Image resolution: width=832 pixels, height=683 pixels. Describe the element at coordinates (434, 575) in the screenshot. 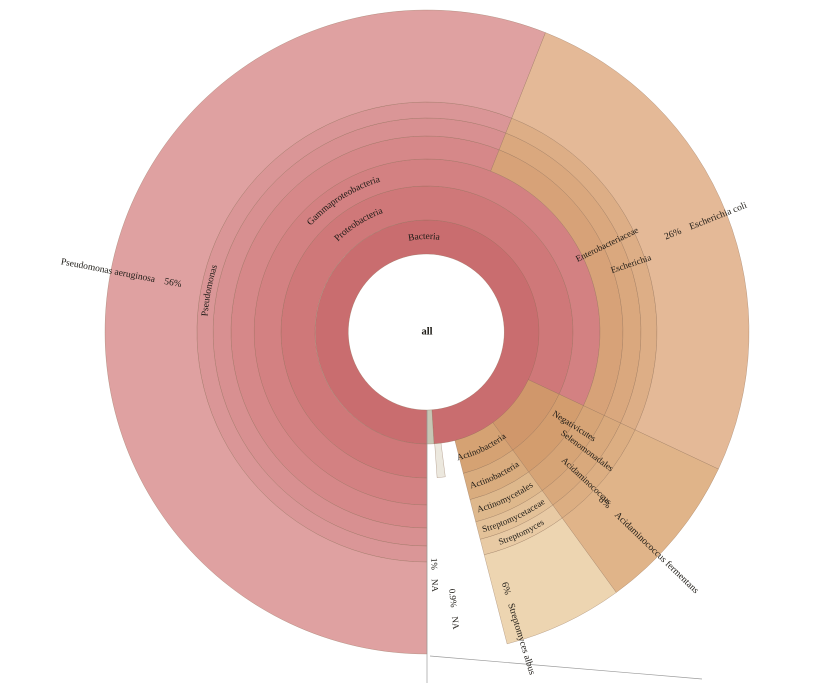

I see `label-1-na: 1% NA` at that location.